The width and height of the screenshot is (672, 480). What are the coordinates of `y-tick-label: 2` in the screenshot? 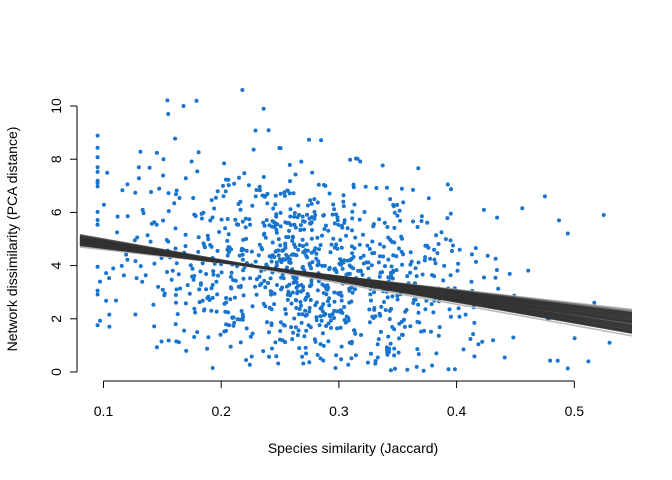 It's located at (56, 319).